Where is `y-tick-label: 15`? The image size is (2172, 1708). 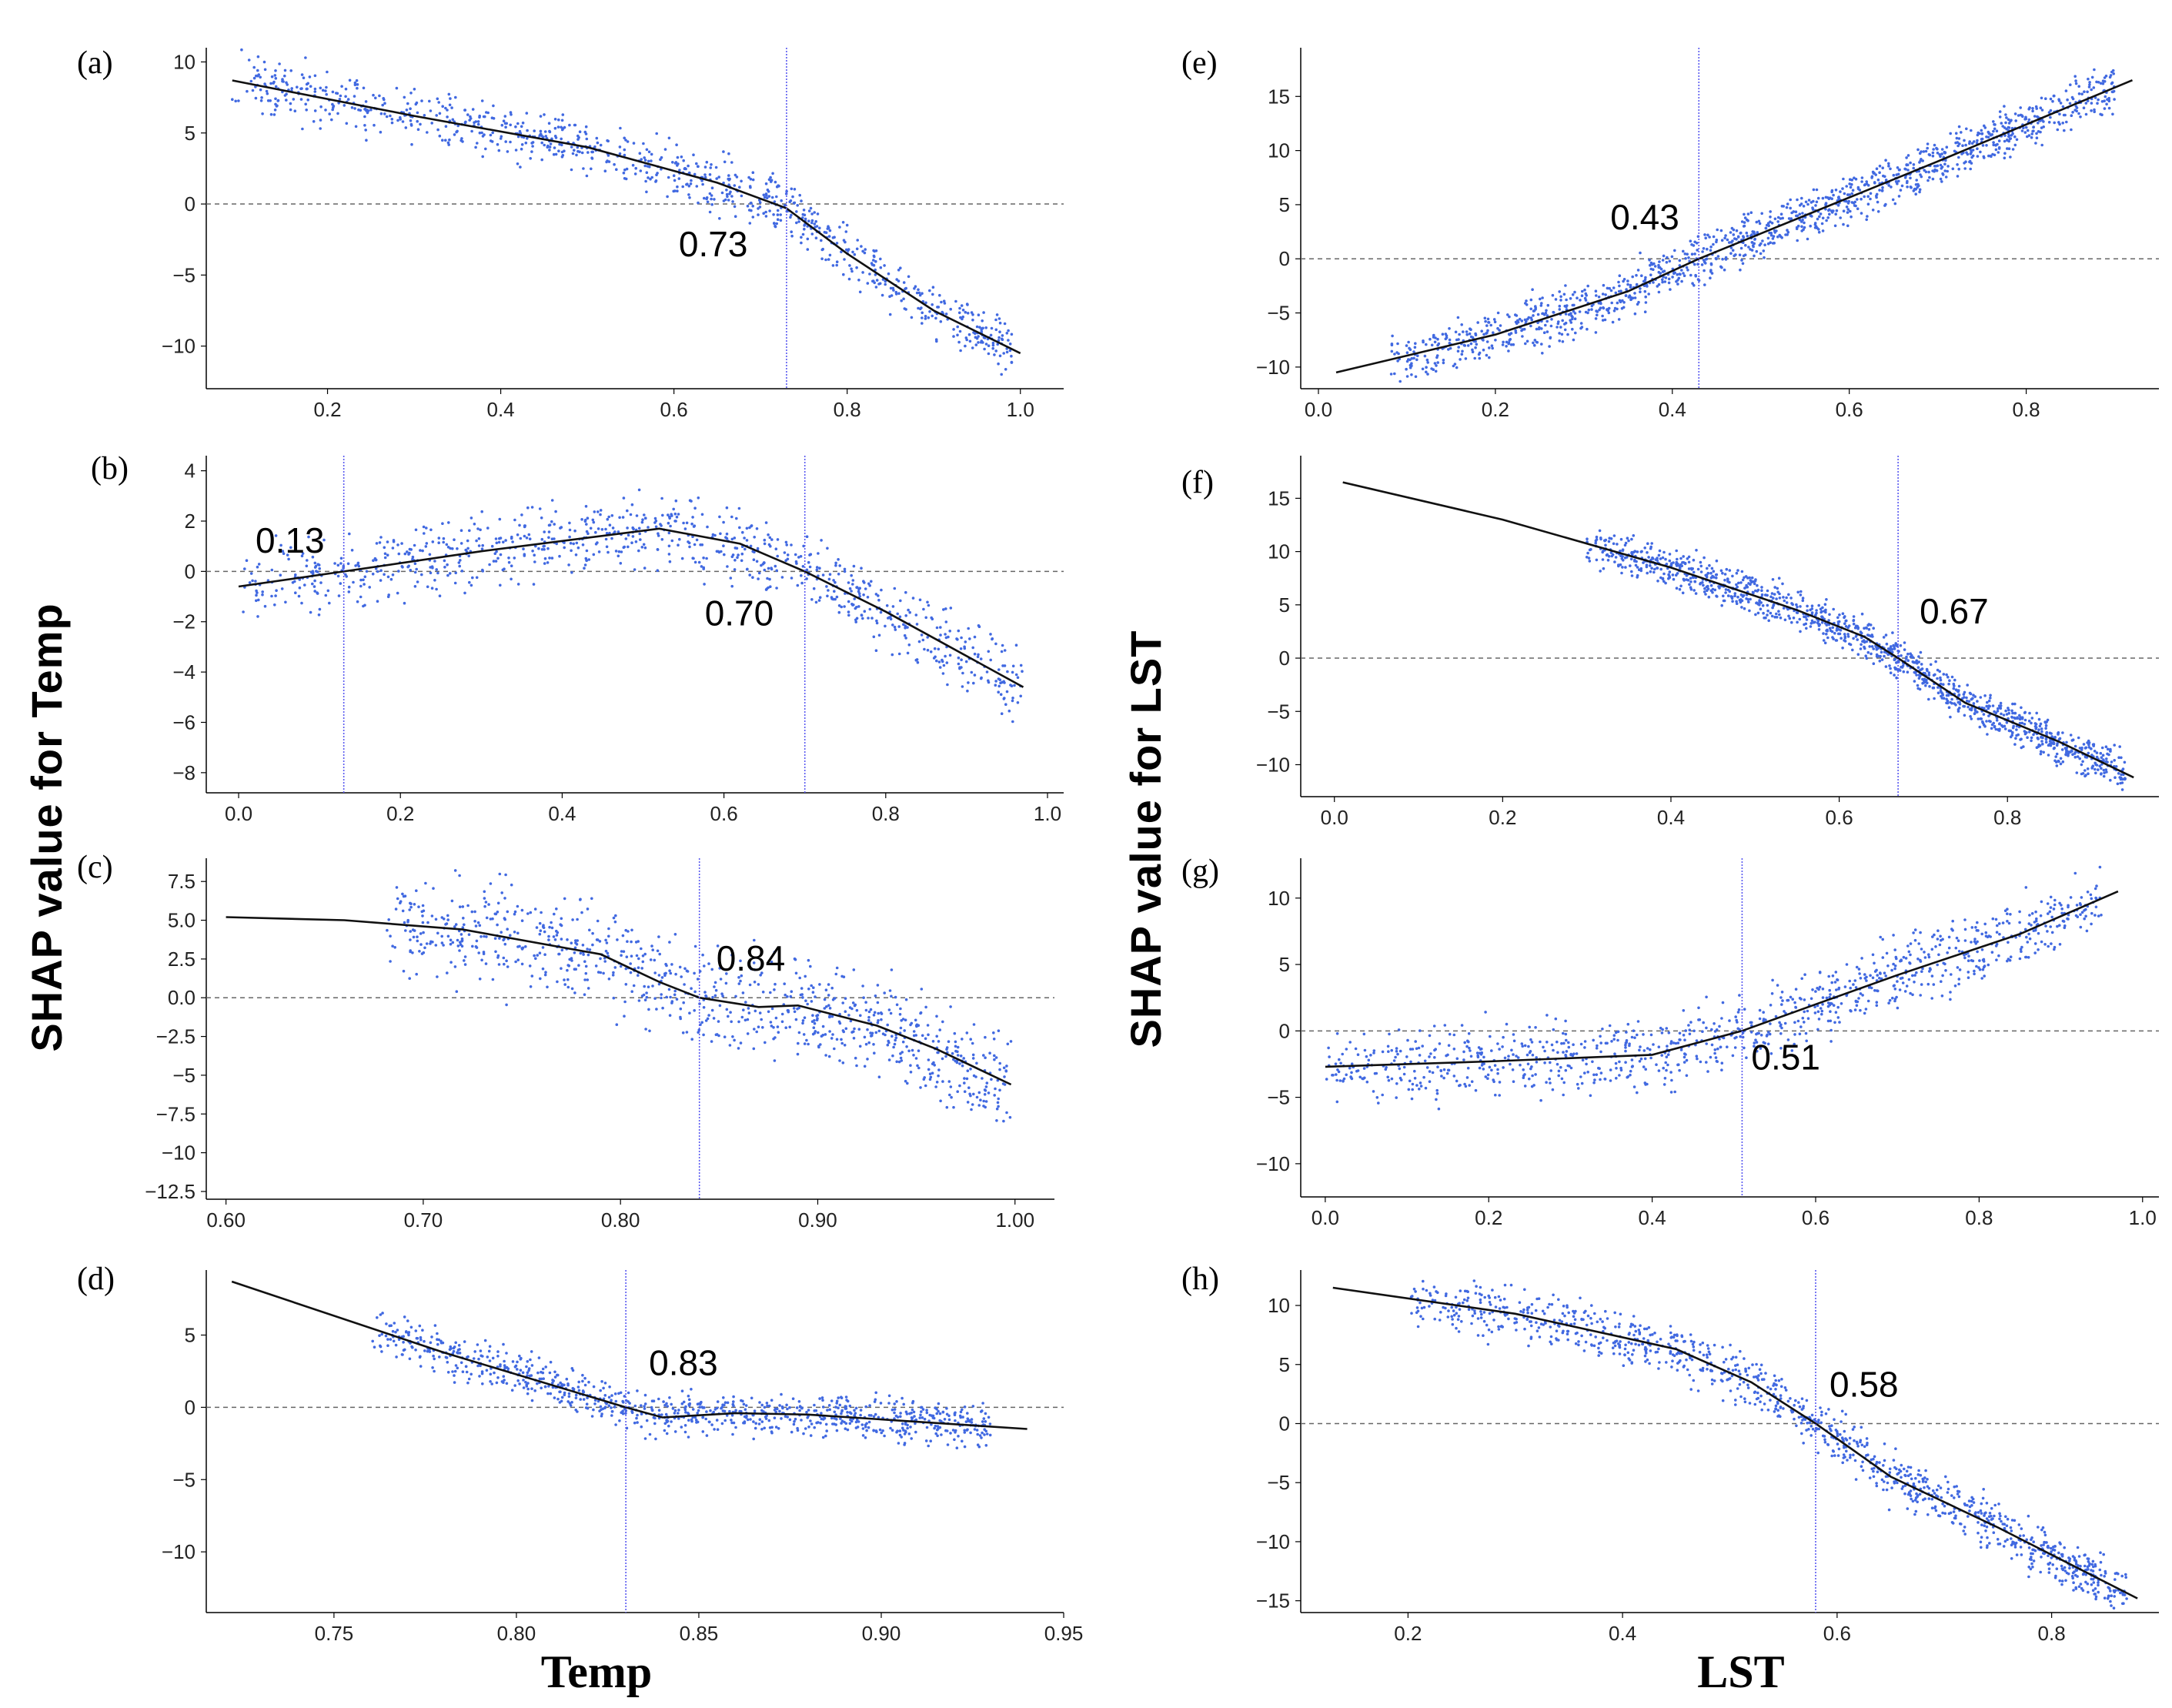 y-tick-label: 15 is located at coordinates (1279, 96).